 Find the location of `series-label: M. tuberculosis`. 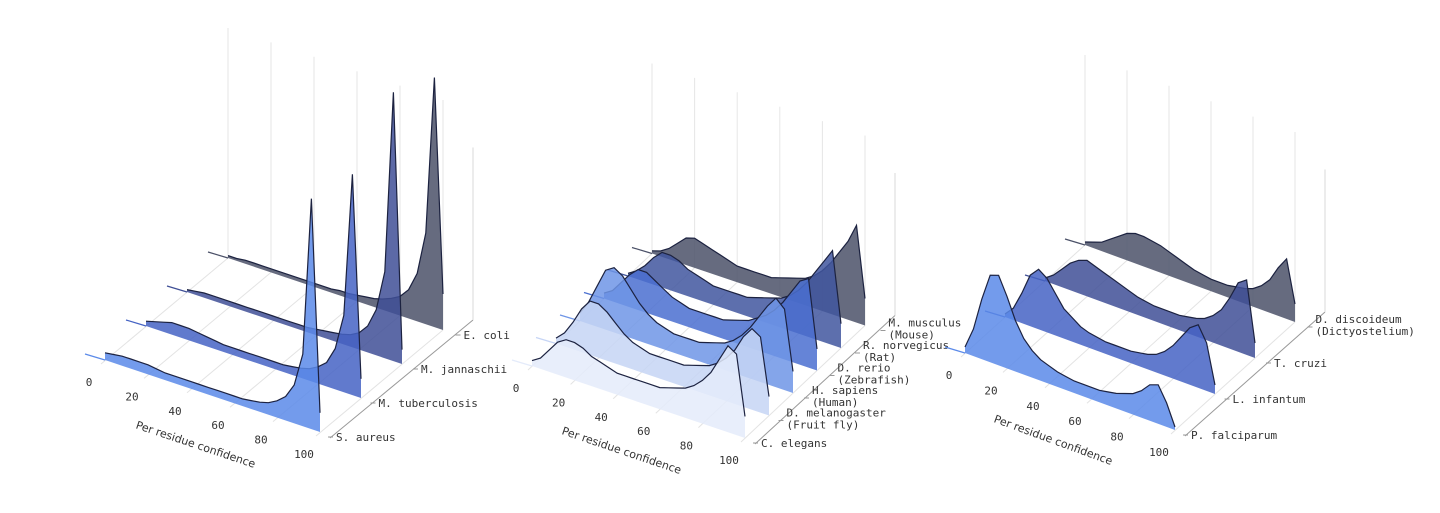

series-label: M. tuberculosis is located at coordinates (428, 403).